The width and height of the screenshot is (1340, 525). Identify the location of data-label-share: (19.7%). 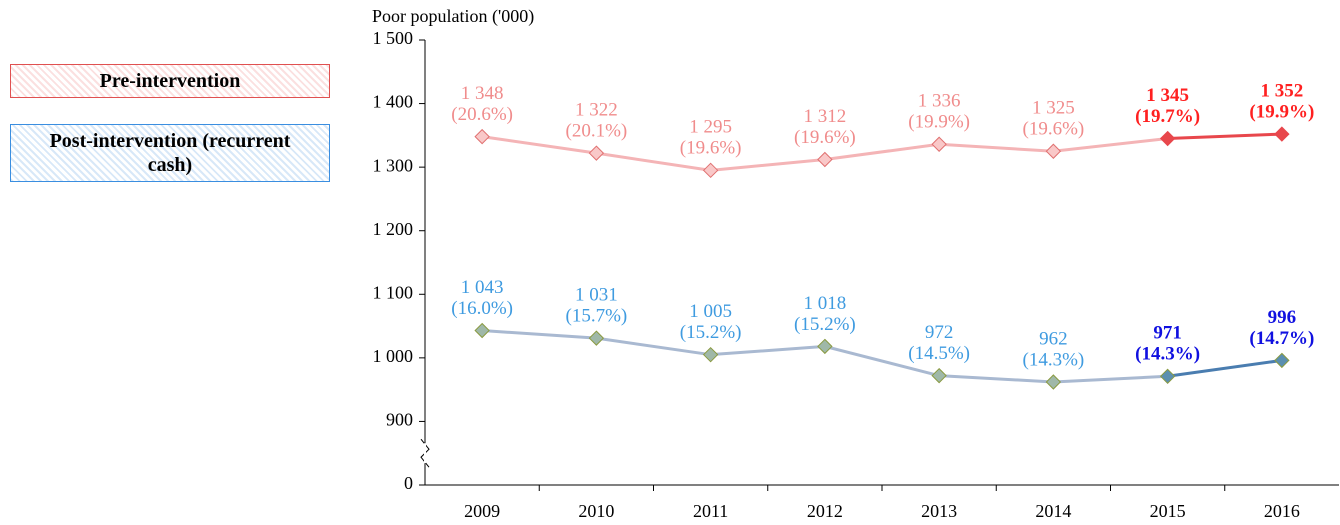
(1167, 116).